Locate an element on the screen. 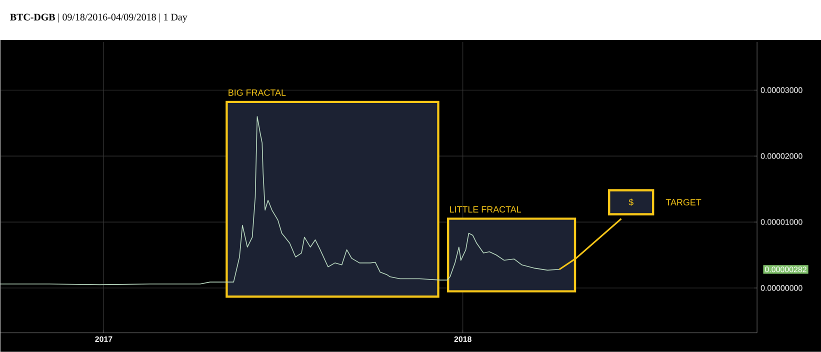  band-label: LITTLE FRACTAL is located at coordinates (486, 209).